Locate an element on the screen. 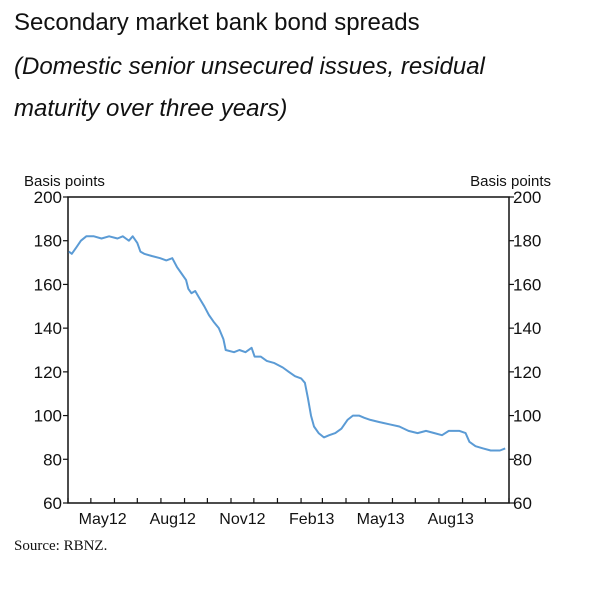 This screenshot has height=600, width=594. y-tick-label-left: 100 is located at coordinates (48, 416).